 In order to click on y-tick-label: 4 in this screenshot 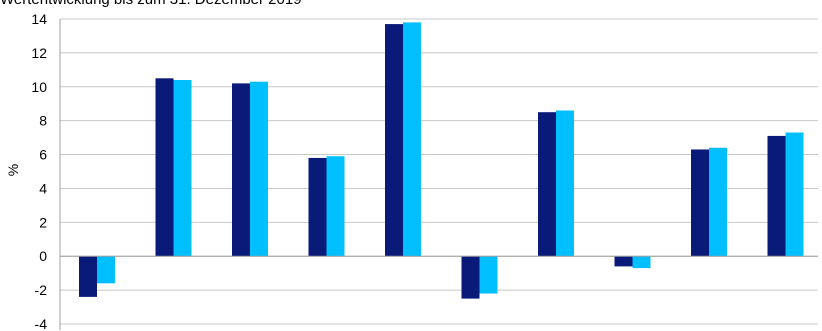, I will do `click(43, 188)`.